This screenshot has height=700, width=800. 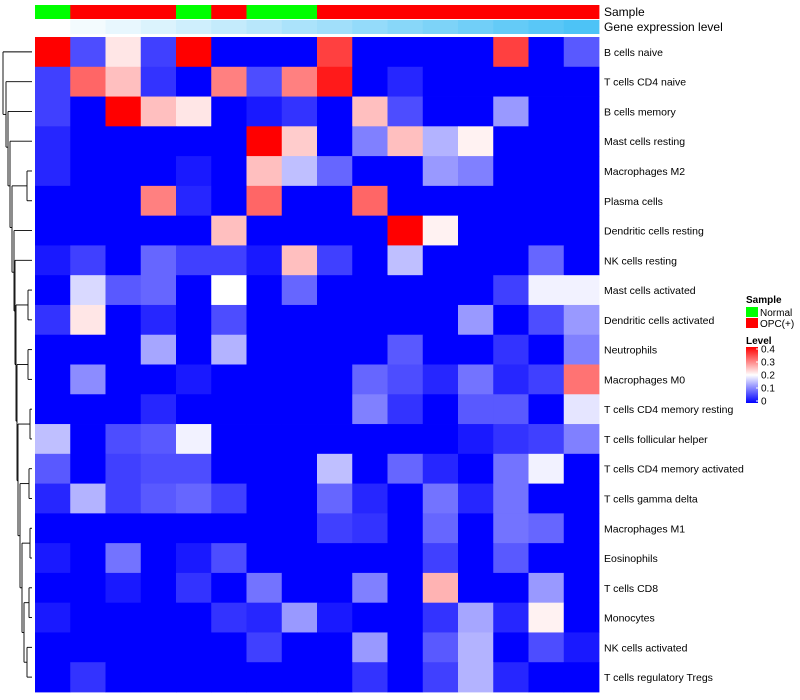 What do you see at coordinates (17, 364) in the screenshot?
I see `row-dendrogram` at bounding box center [17, 364].